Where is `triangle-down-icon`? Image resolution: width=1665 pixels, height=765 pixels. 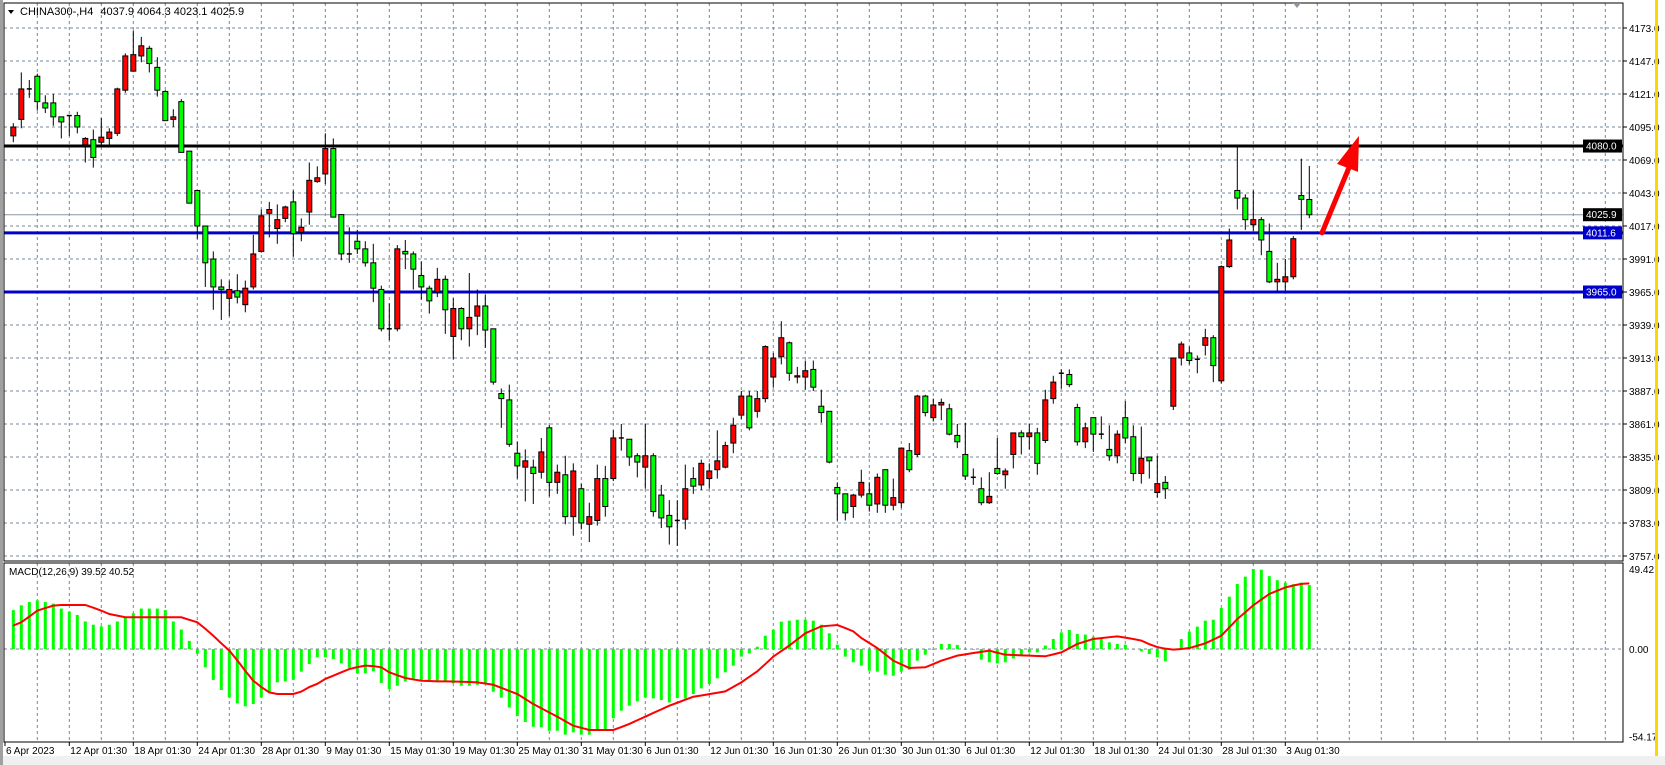 triangle-down-icon is located at coordinates (11, 12).